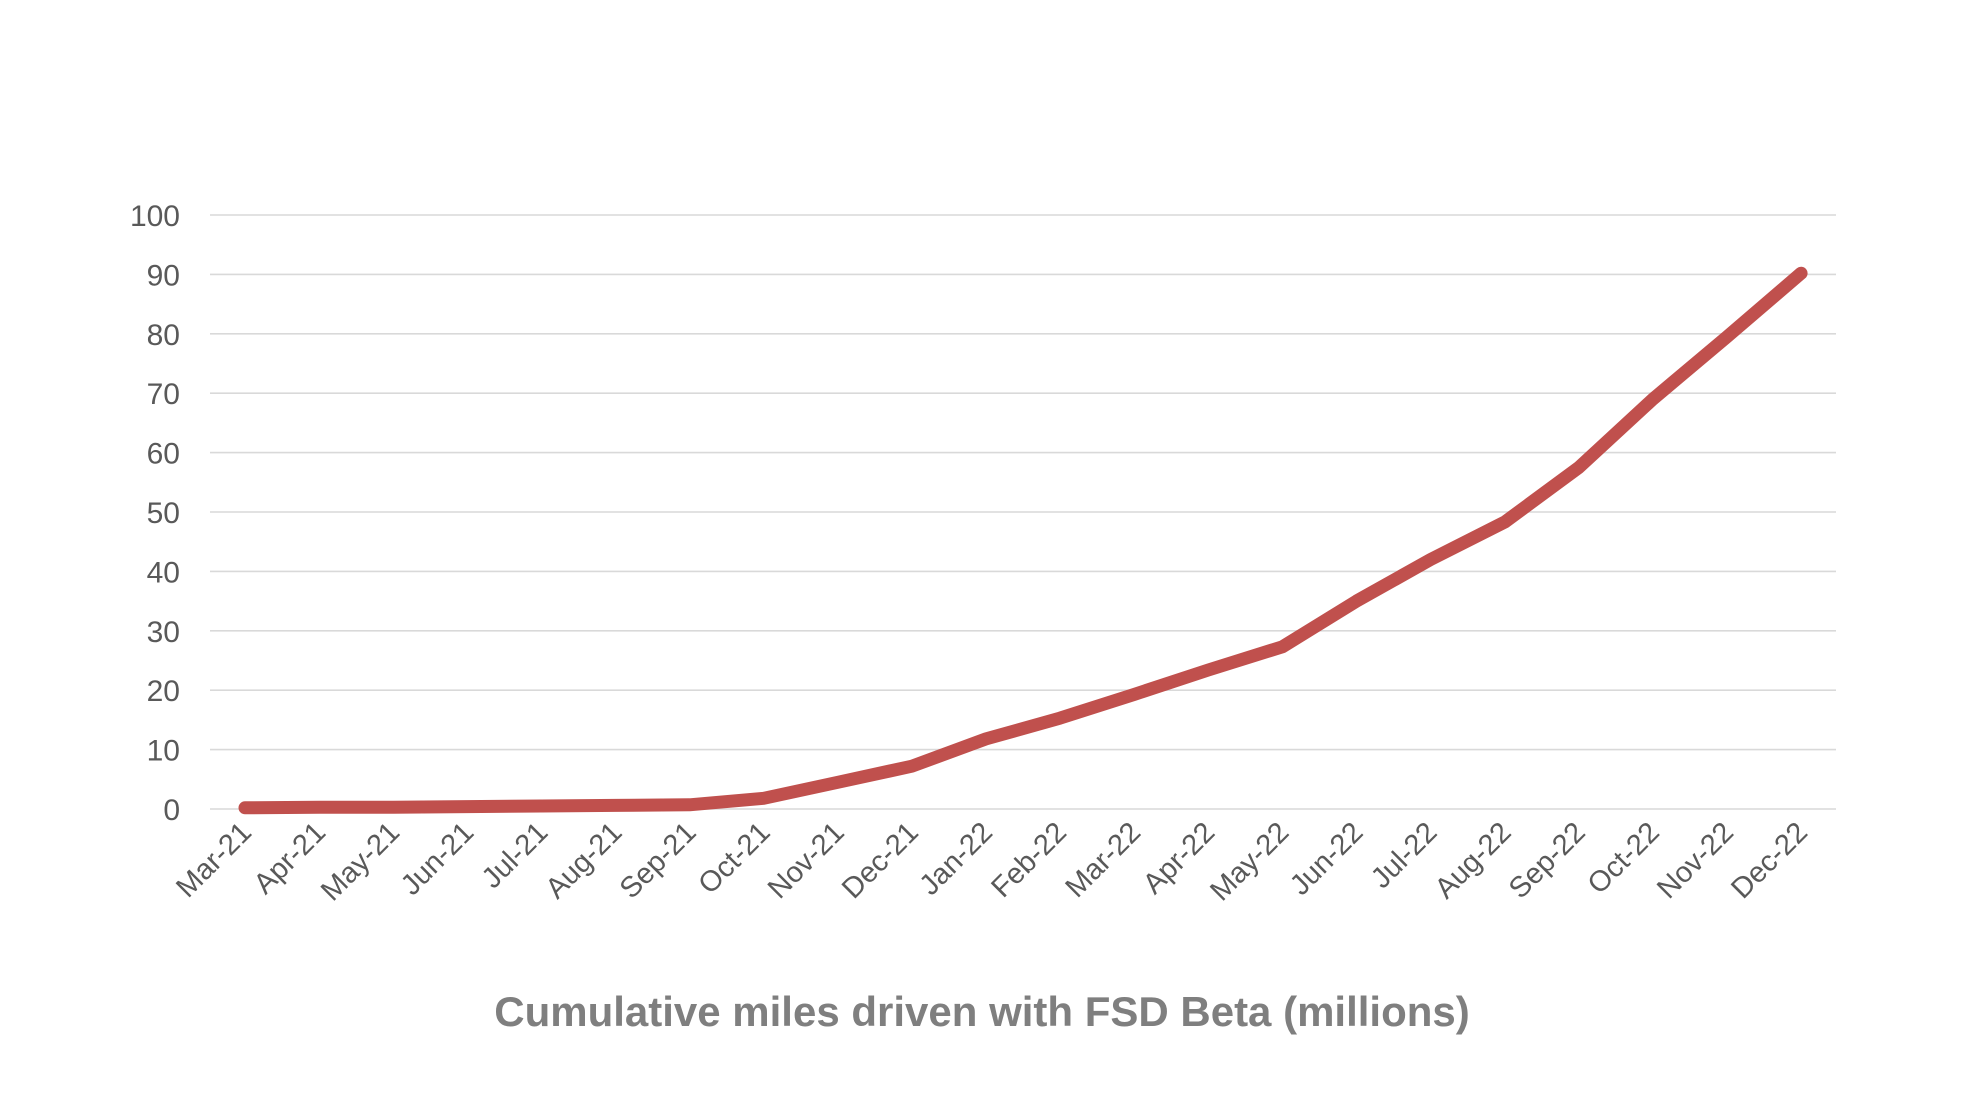 The width and height of the screenshot is (1977, 1113). I want to click on y-tick-label: 100, so click(155, 216).